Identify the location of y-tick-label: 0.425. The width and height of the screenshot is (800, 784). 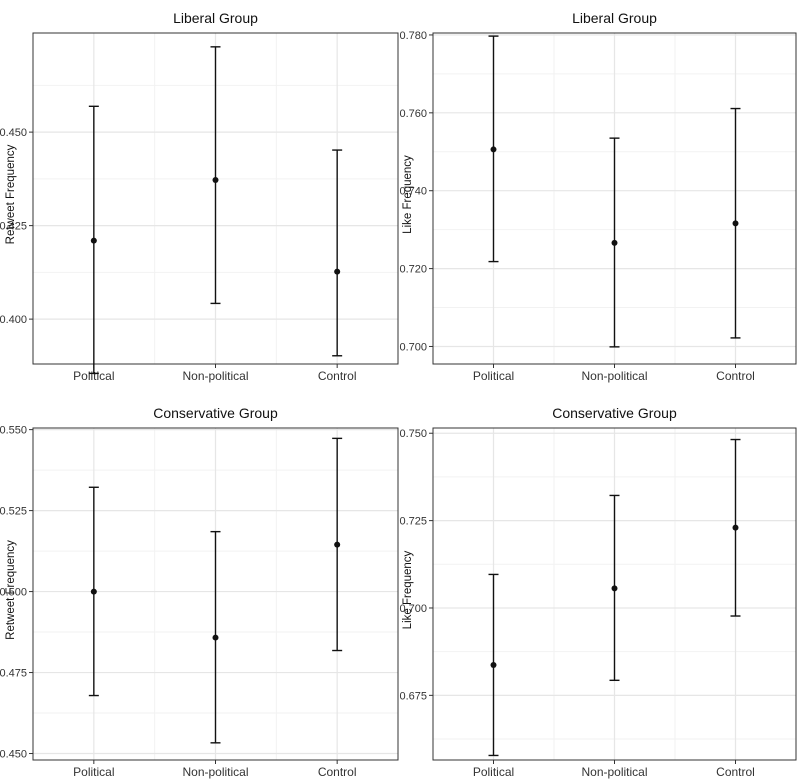
(13, 227).